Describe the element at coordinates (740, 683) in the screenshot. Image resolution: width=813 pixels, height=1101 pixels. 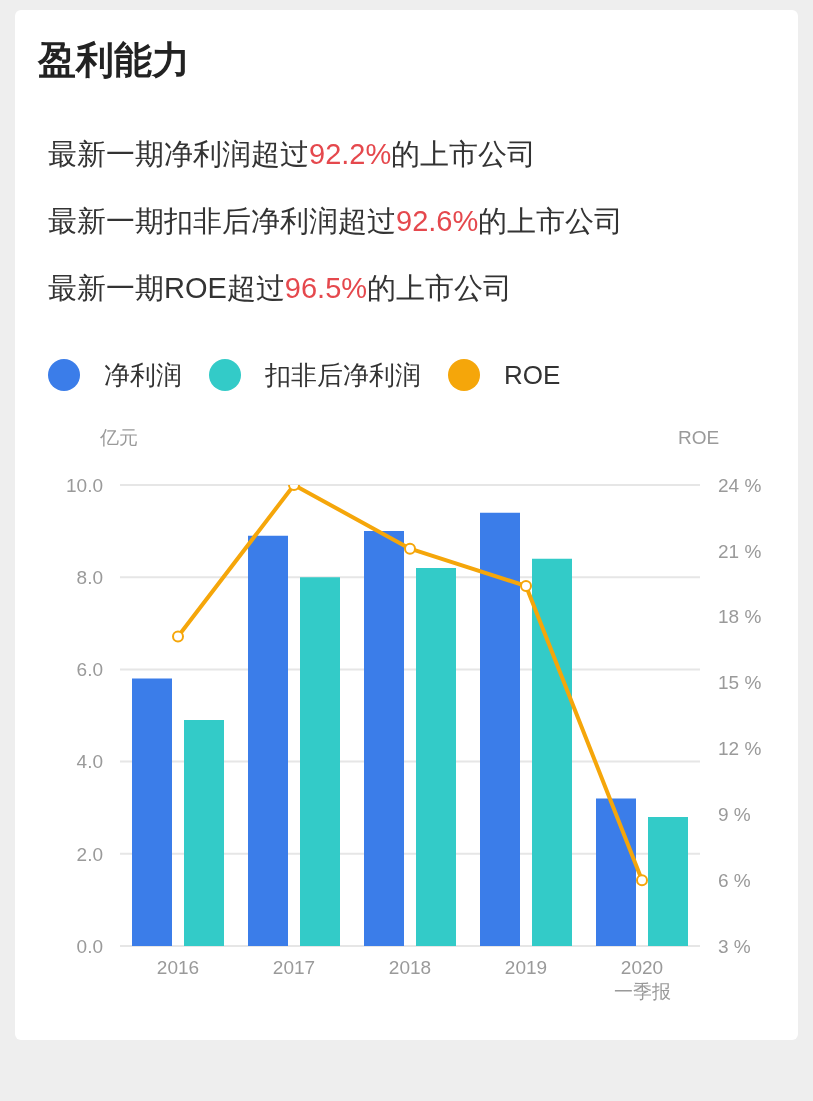
I see `y2-tick-label: 15 %` at that location.